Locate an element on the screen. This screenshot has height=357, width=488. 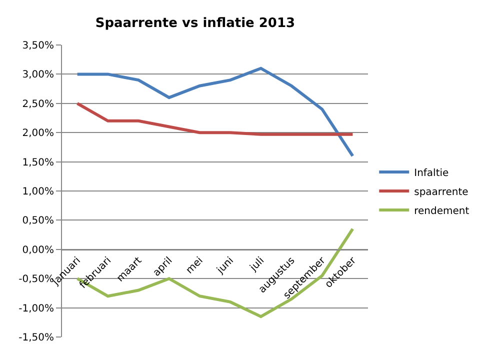
chart-title: Spaarrente vs inflatie 2013 is located at coordinates (195, 23).